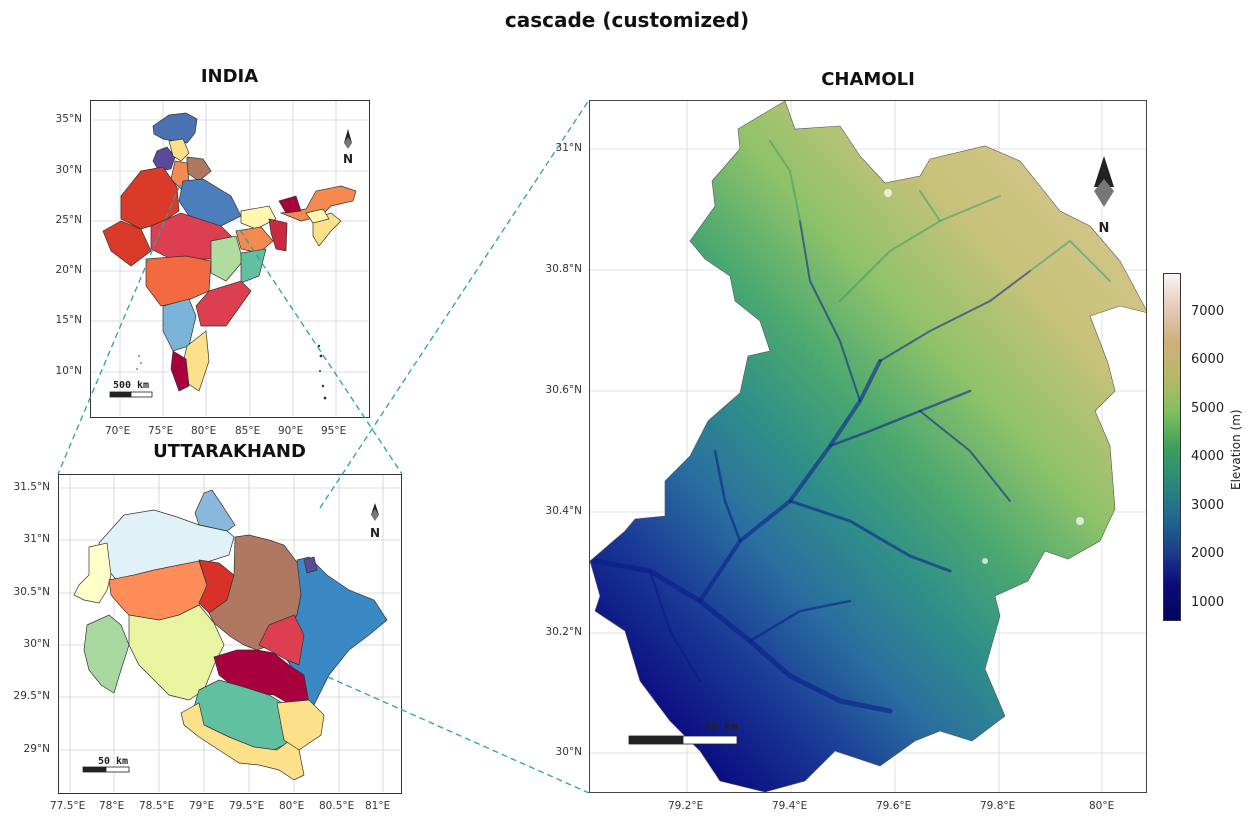 The image size is (1254, 822). I want to click on chamoli-xtick: 79.6°E, so click(894, 806).